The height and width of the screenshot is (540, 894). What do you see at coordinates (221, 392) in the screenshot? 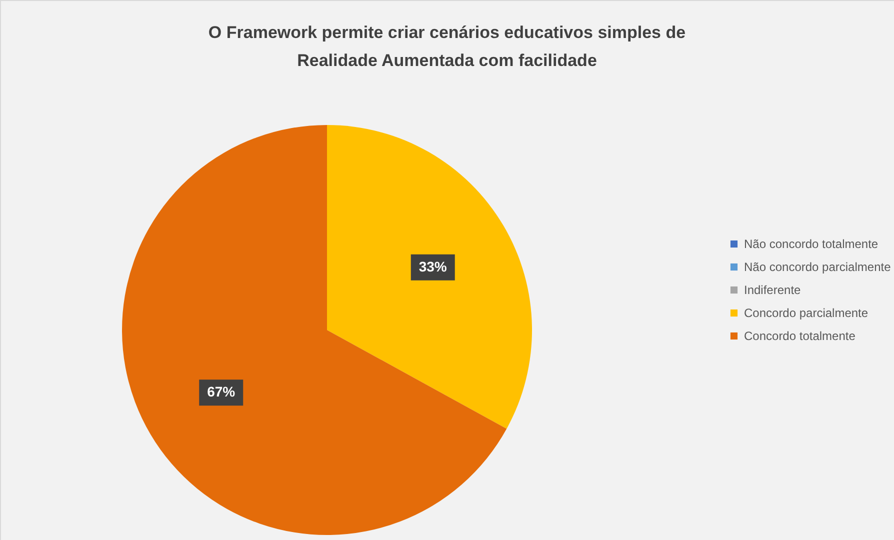
I see `data-label: 67%` at bounding box center [221, 392].